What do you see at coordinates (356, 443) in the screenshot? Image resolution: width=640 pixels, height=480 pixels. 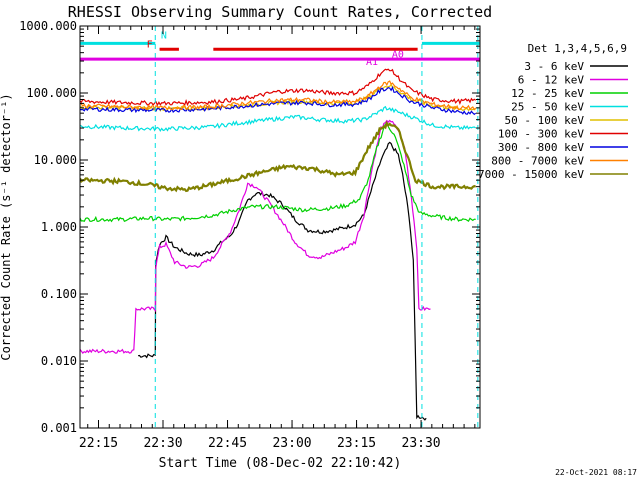 I see `x-tick-label-5: 23:15` at bounding box center [356, 443].